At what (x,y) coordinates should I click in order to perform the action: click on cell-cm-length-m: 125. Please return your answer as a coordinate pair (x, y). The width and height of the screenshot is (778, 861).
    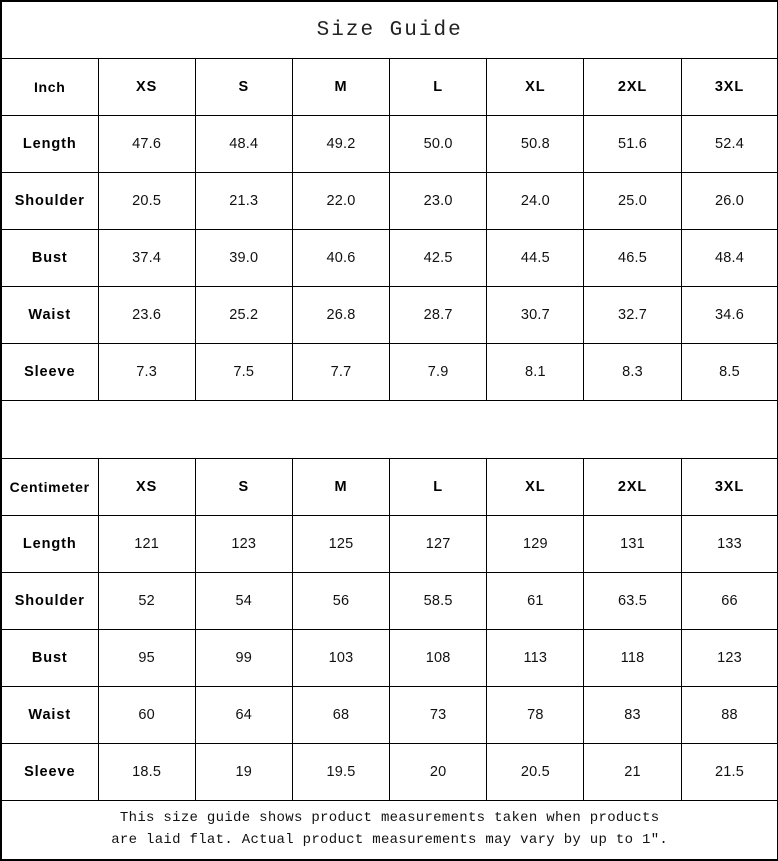
    Looking at the image, I should click on (341, 544).